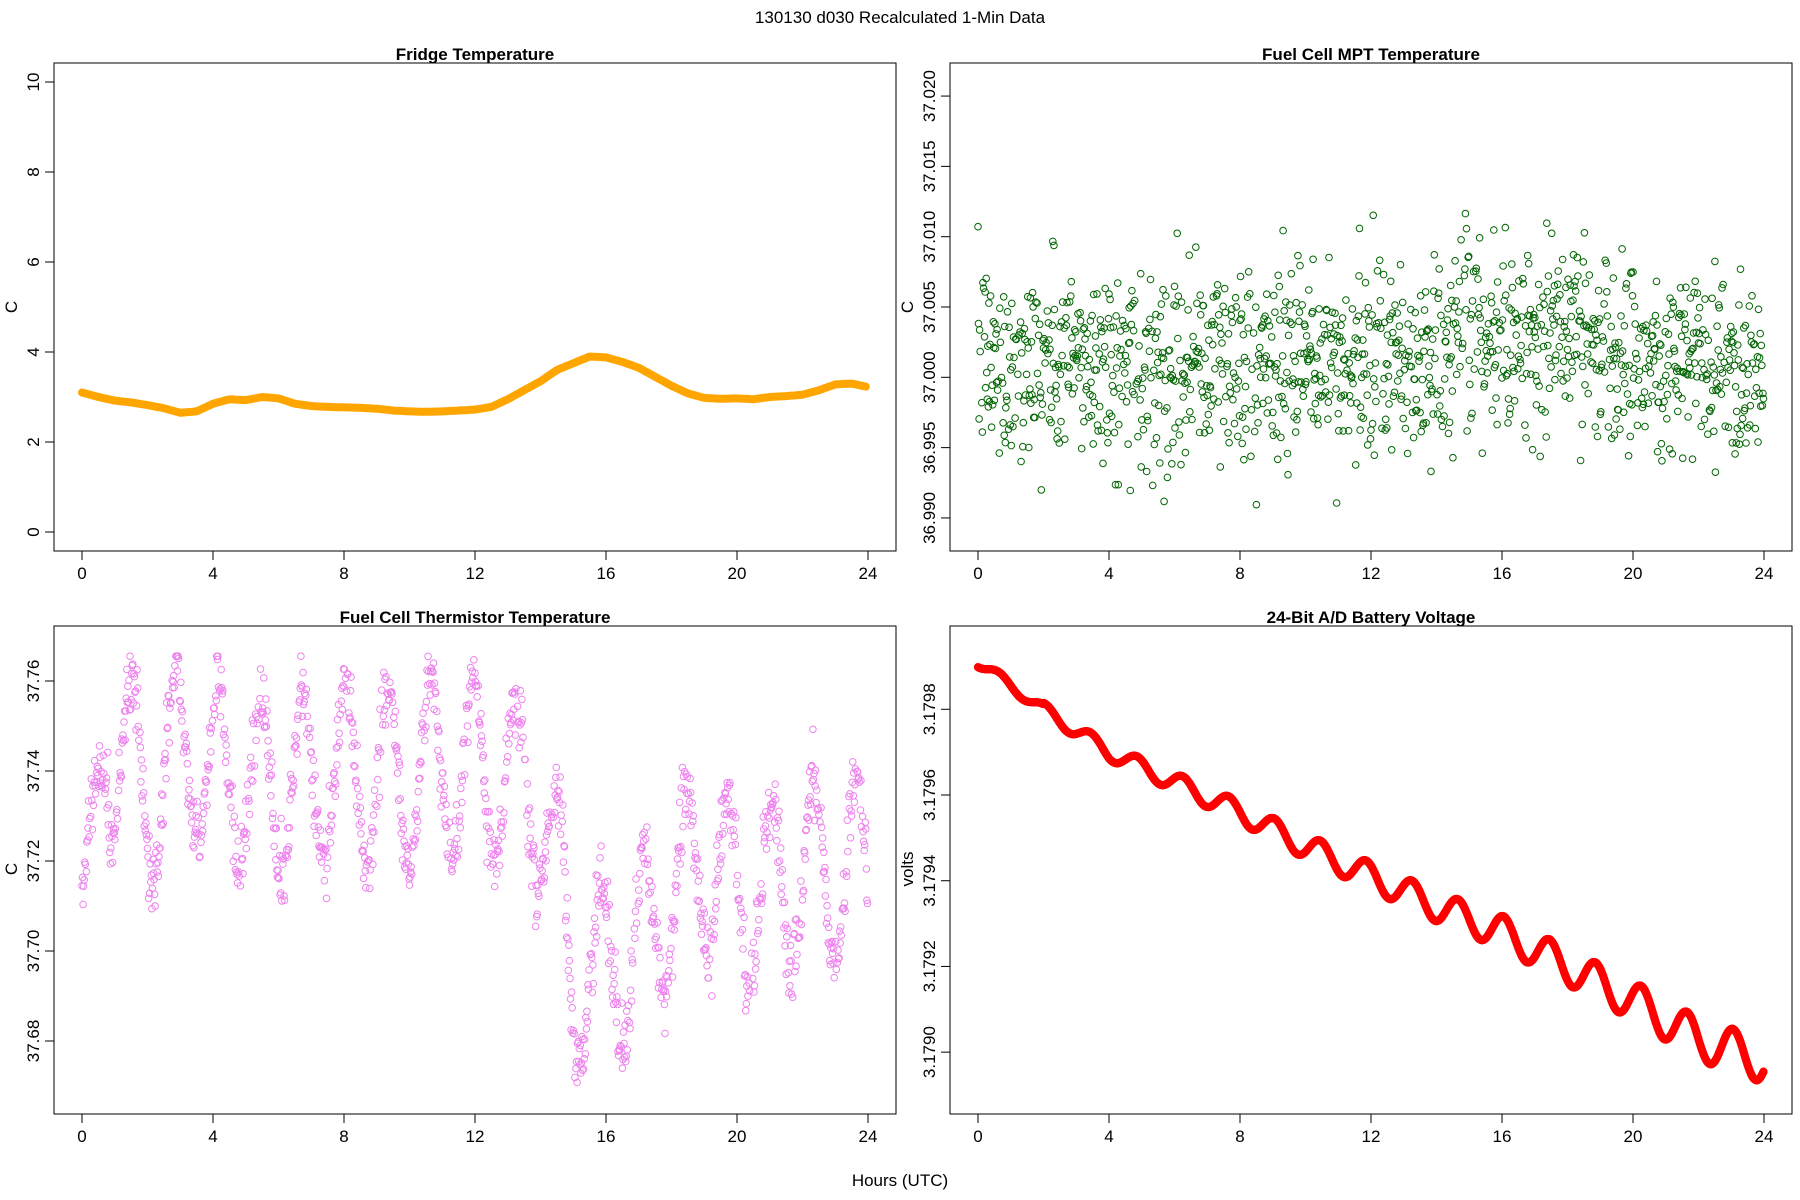 The width and height of the screenshot is (1800, 1200). What do you see at coordinates (33, 82) in the screenshot?
I see `y-tick-label: 10` at bounding box center [33, 82].